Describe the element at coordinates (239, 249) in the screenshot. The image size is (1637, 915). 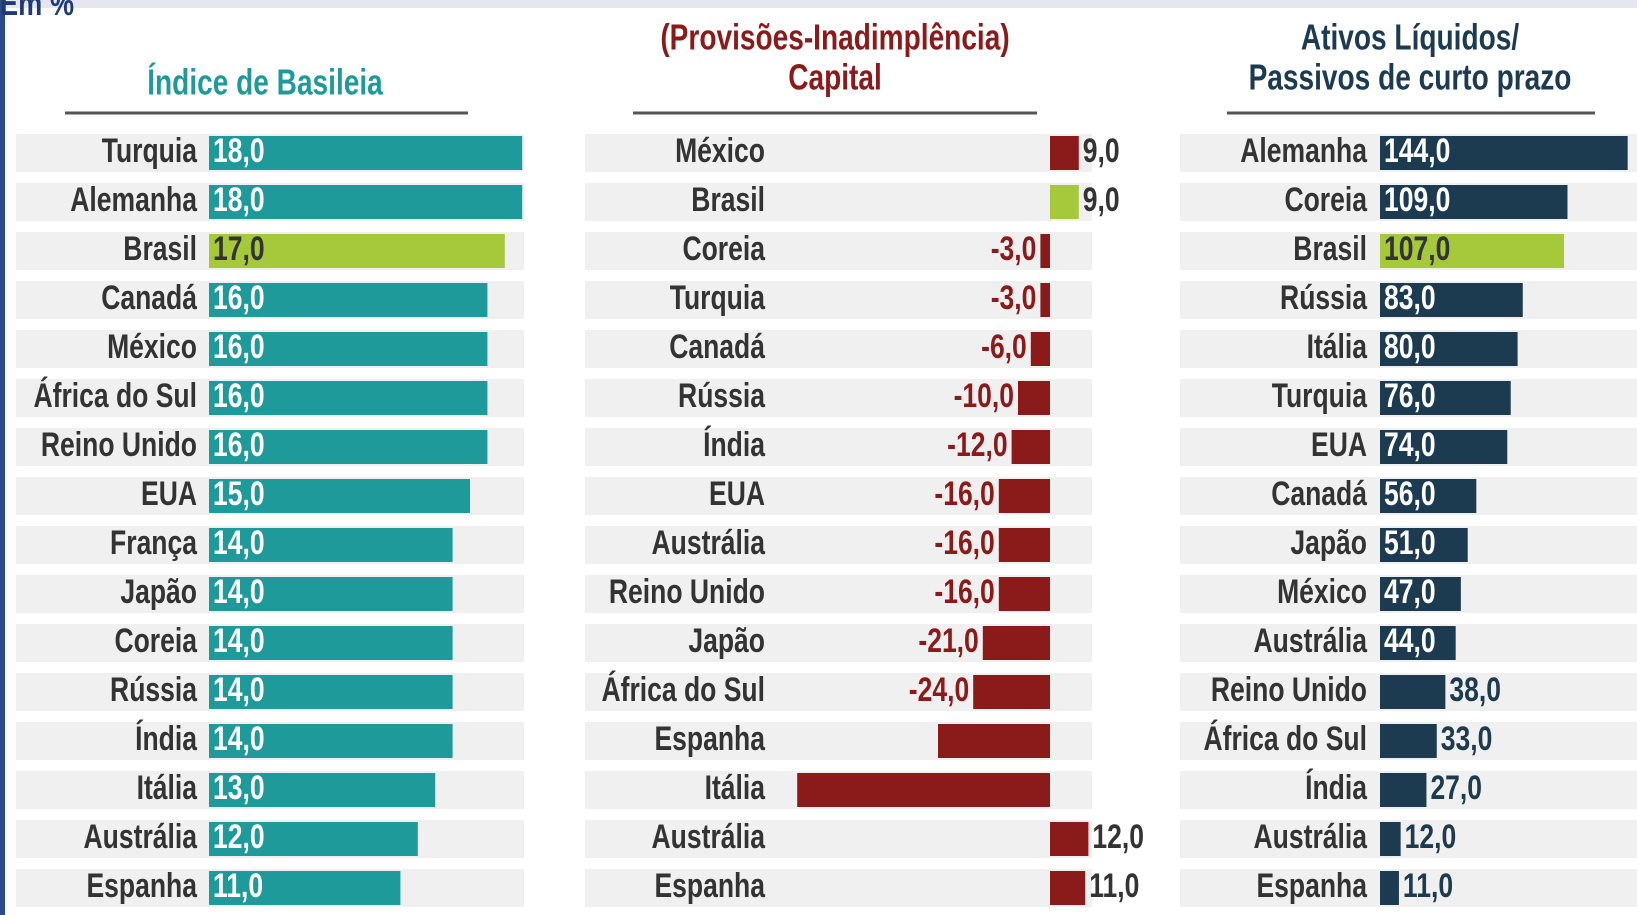
I see `value-label: 17,0` at that location.